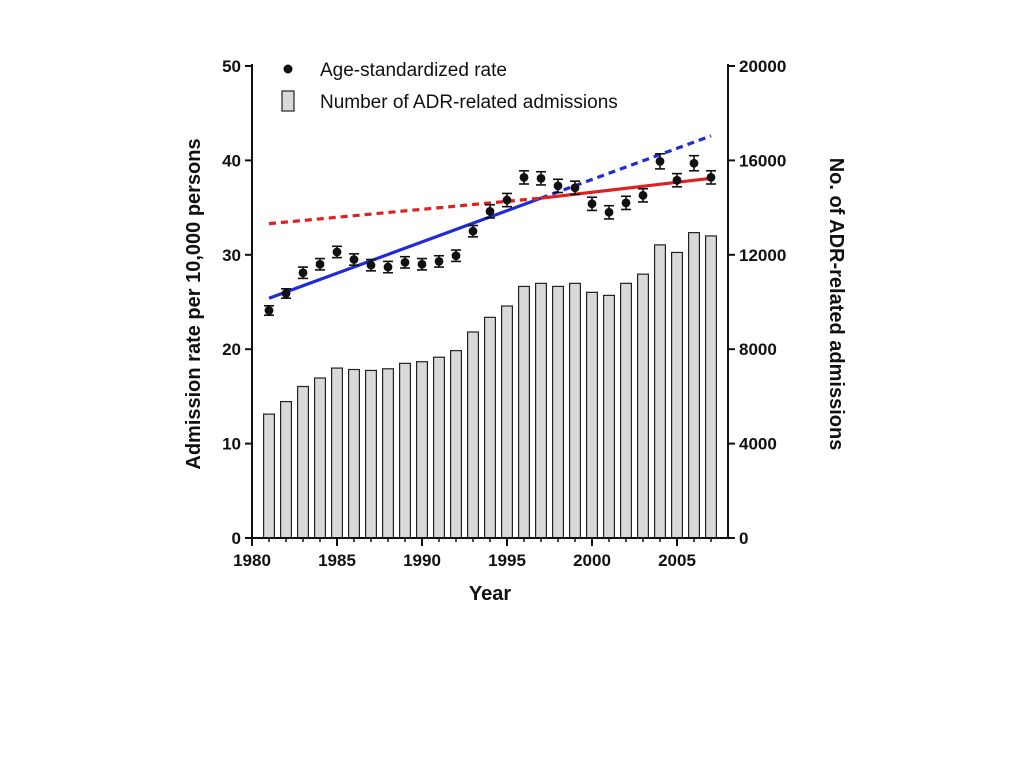 The width and height of the screenshot is (1024, 768). I want to click on rate-point-1983, so click(303, 273).